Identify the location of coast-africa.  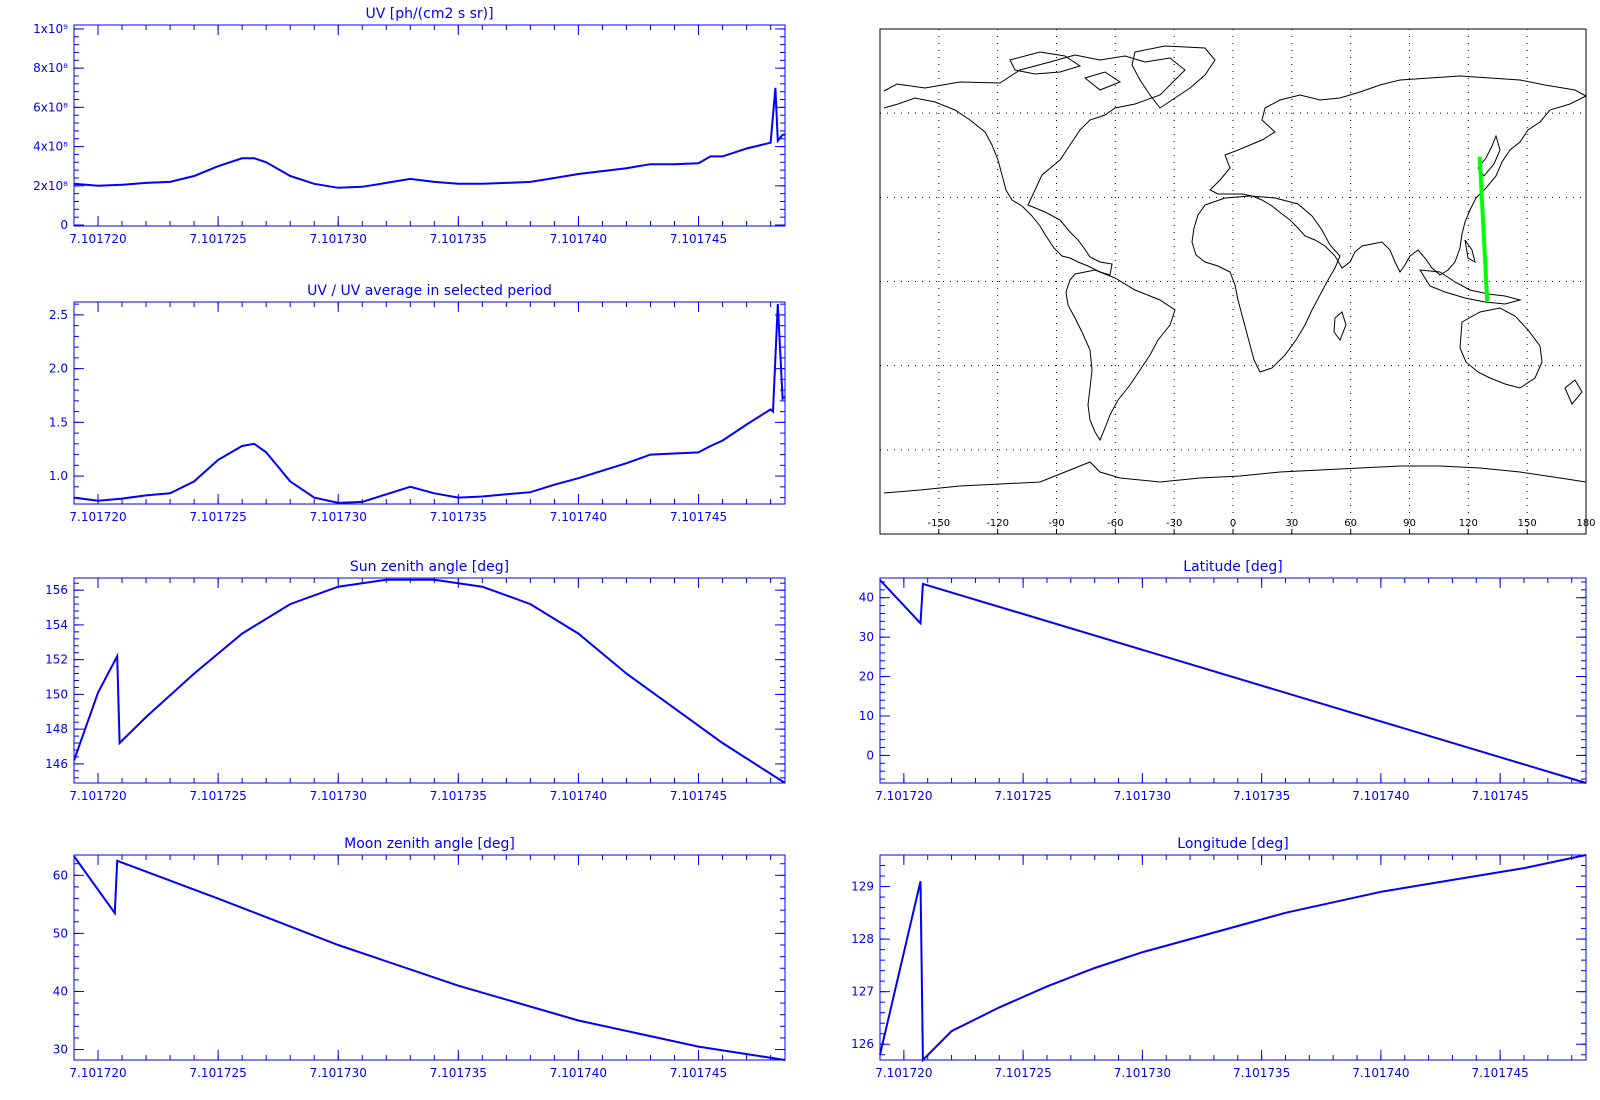
(1266, 284).